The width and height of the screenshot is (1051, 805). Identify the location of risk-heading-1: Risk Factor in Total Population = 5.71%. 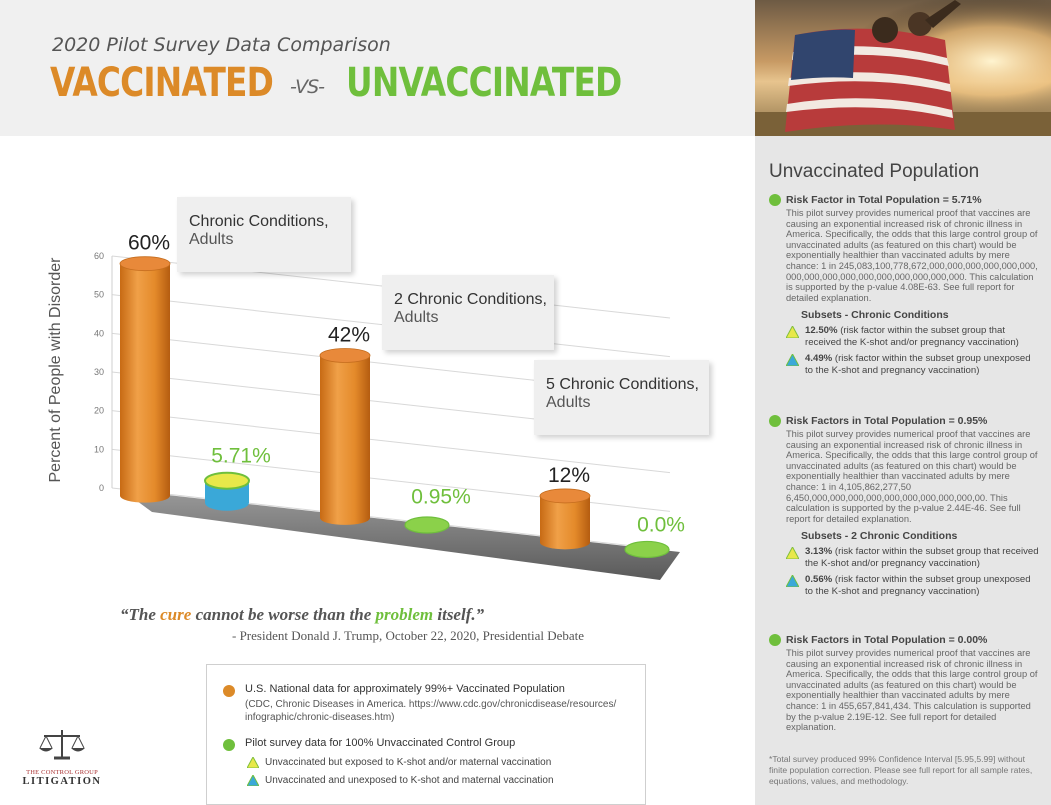
(905, 200).